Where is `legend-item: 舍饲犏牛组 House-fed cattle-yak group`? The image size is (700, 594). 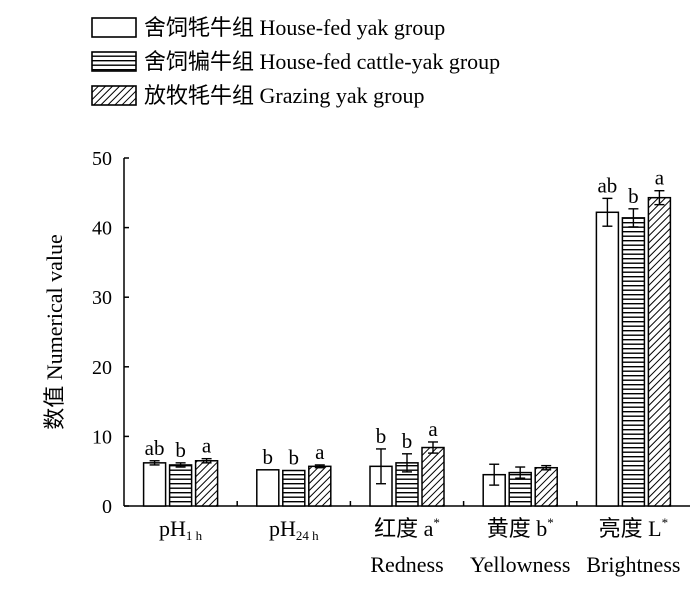
legend-item: 舍饲犏牛组 House-fed cattle-yak group is located at coordinates (295, 61).